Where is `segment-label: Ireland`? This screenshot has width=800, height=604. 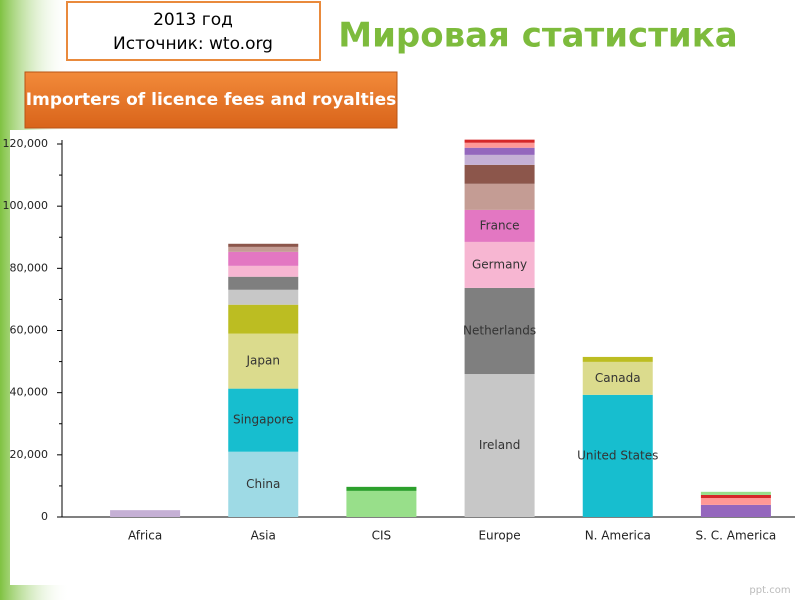
segment-label: Ireland is located at coordinates (500, 445).